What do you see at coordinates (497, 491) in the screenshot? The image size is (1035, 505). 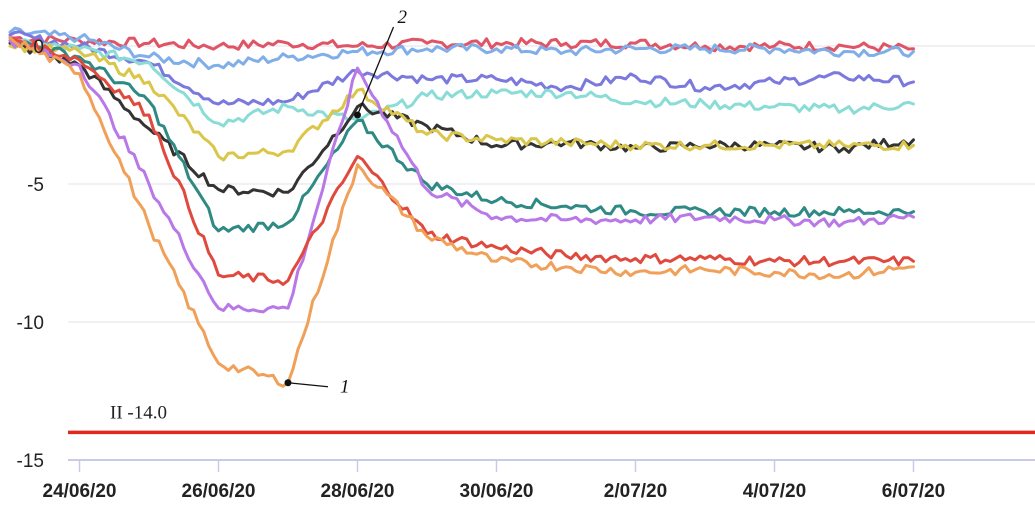 I see `x-tick-label: 30/06/20` at bounding box center [497, 491].